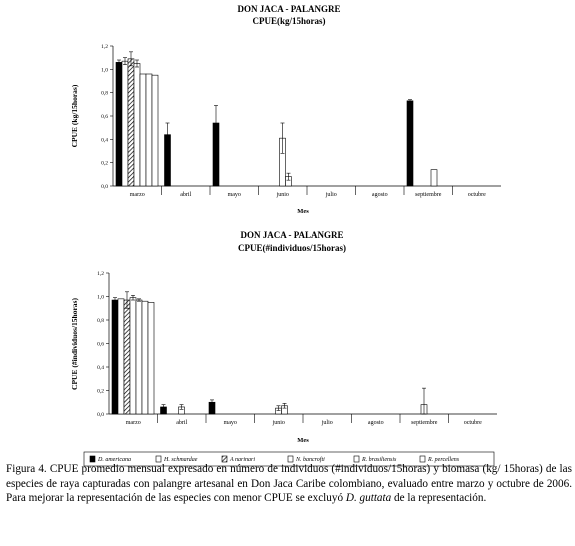 Image resolution: width=575 pixels, height=546 pixels. What do you see at coordinates (292, 248) in the screenshot?
I see `chart2-subtitle: CPUE(#individuos/15horas)` at bounding box center [292, 248].